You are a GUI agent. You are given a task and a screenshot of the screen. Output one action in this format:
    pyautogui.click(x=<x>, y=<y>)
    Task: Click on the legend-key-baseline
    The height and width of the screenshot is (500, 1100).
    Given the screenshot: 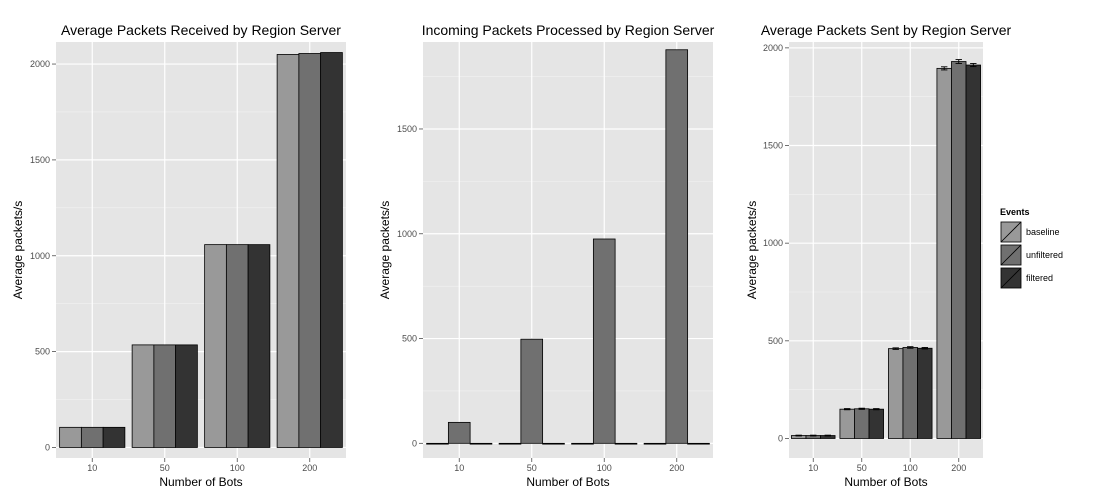 What is the action you would take?
    pyautogui.click(x=1011, y=232)
    